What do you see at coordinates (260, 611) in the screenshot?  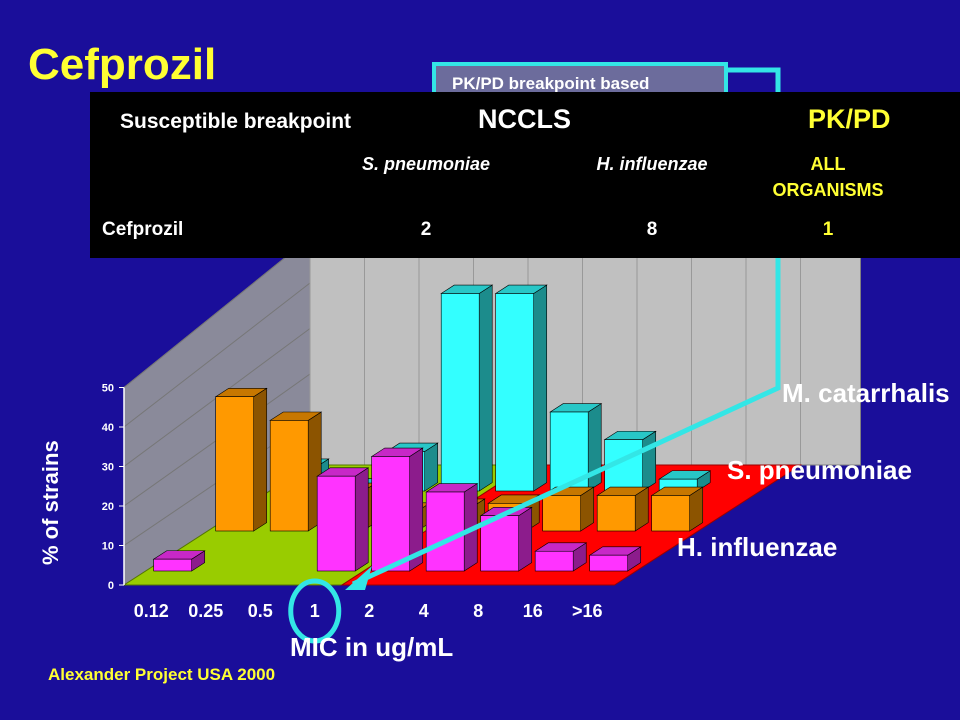 I see `x-tick-label: 0.5` at bounding box center [260, 611].